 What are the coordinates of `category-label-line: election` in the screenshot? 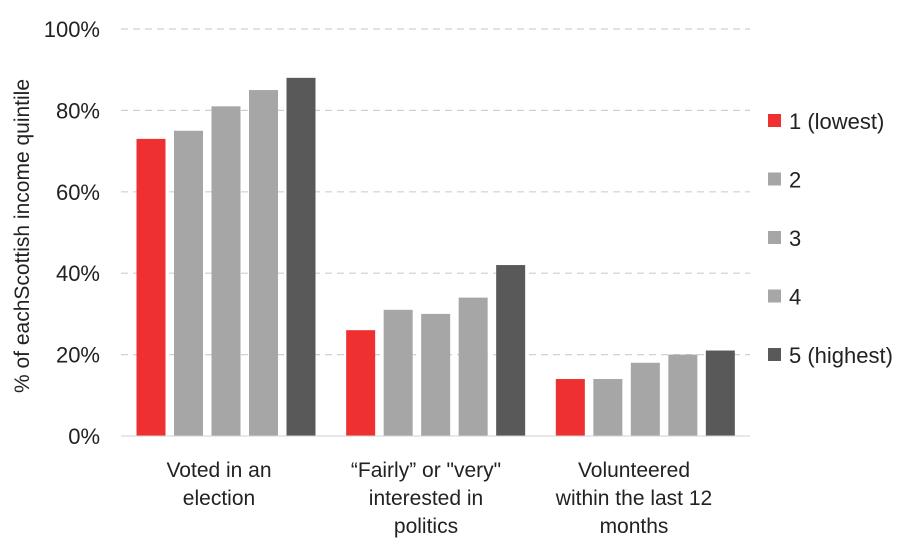 It's located at (219, 498).